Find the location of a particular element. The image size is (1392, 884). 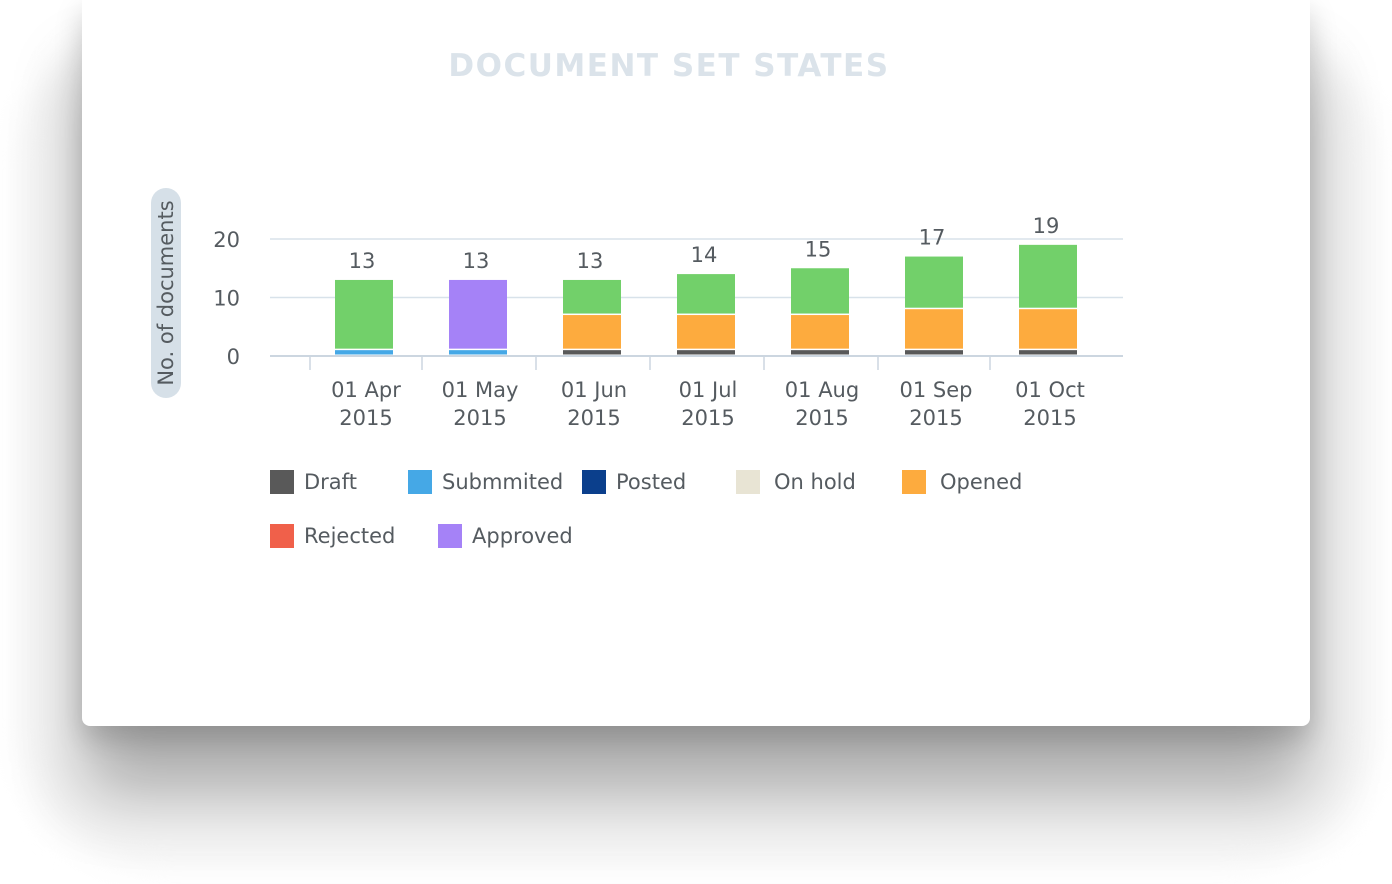

x-tick-label: 01 Sep is located at coordinates (936, 390).